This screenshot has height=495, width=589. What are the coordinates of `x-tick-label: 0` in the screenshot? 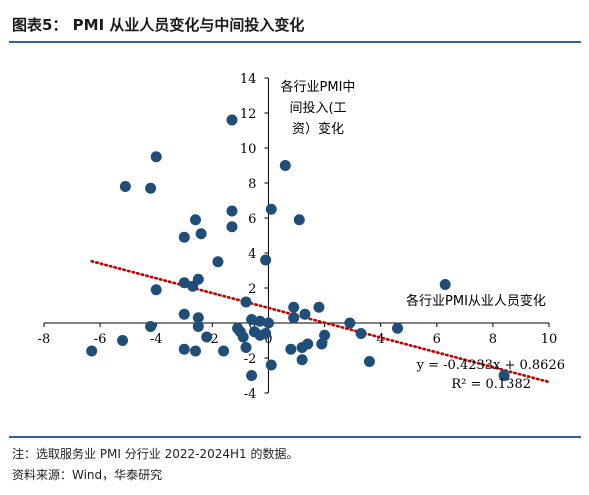 It's located at (268, 339).